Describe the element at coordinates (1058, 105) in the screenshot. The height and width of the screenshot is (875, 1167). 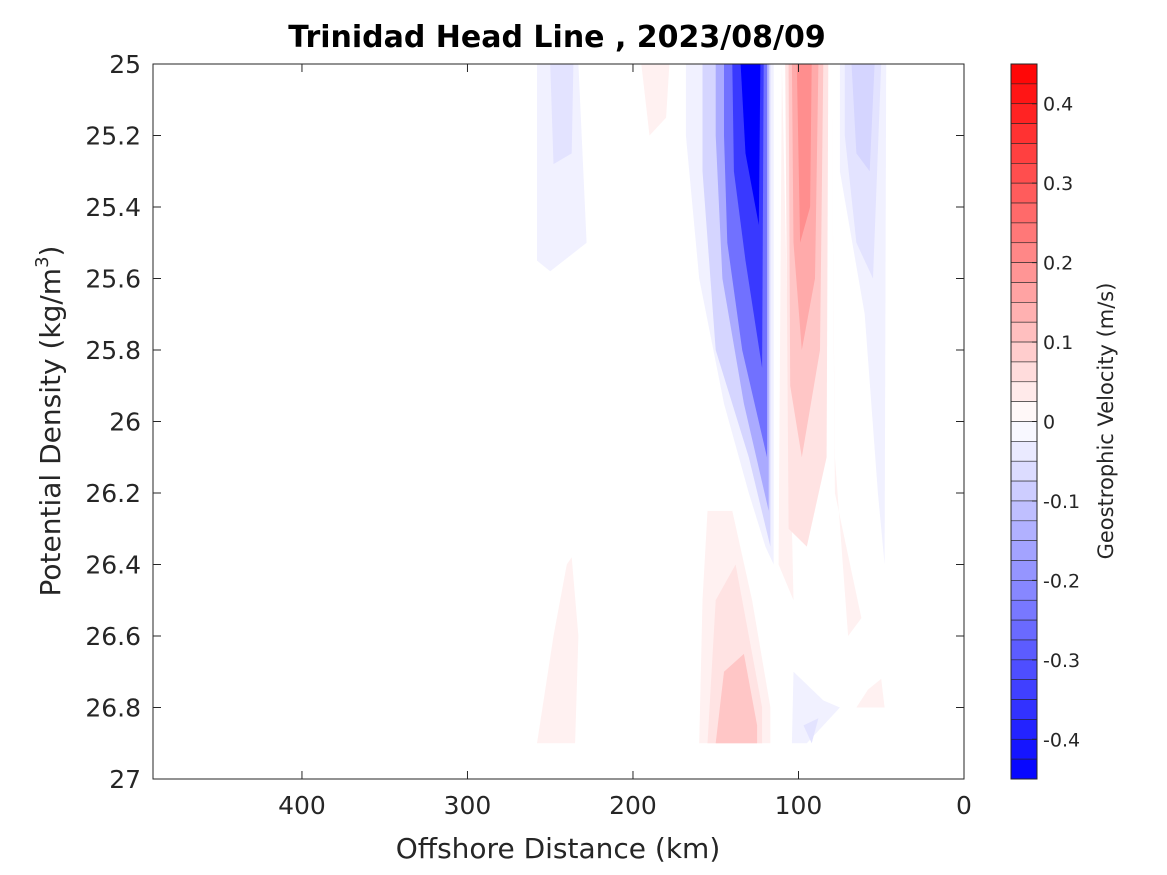
I see `colorbar-tick-label: 0.4` at that location.